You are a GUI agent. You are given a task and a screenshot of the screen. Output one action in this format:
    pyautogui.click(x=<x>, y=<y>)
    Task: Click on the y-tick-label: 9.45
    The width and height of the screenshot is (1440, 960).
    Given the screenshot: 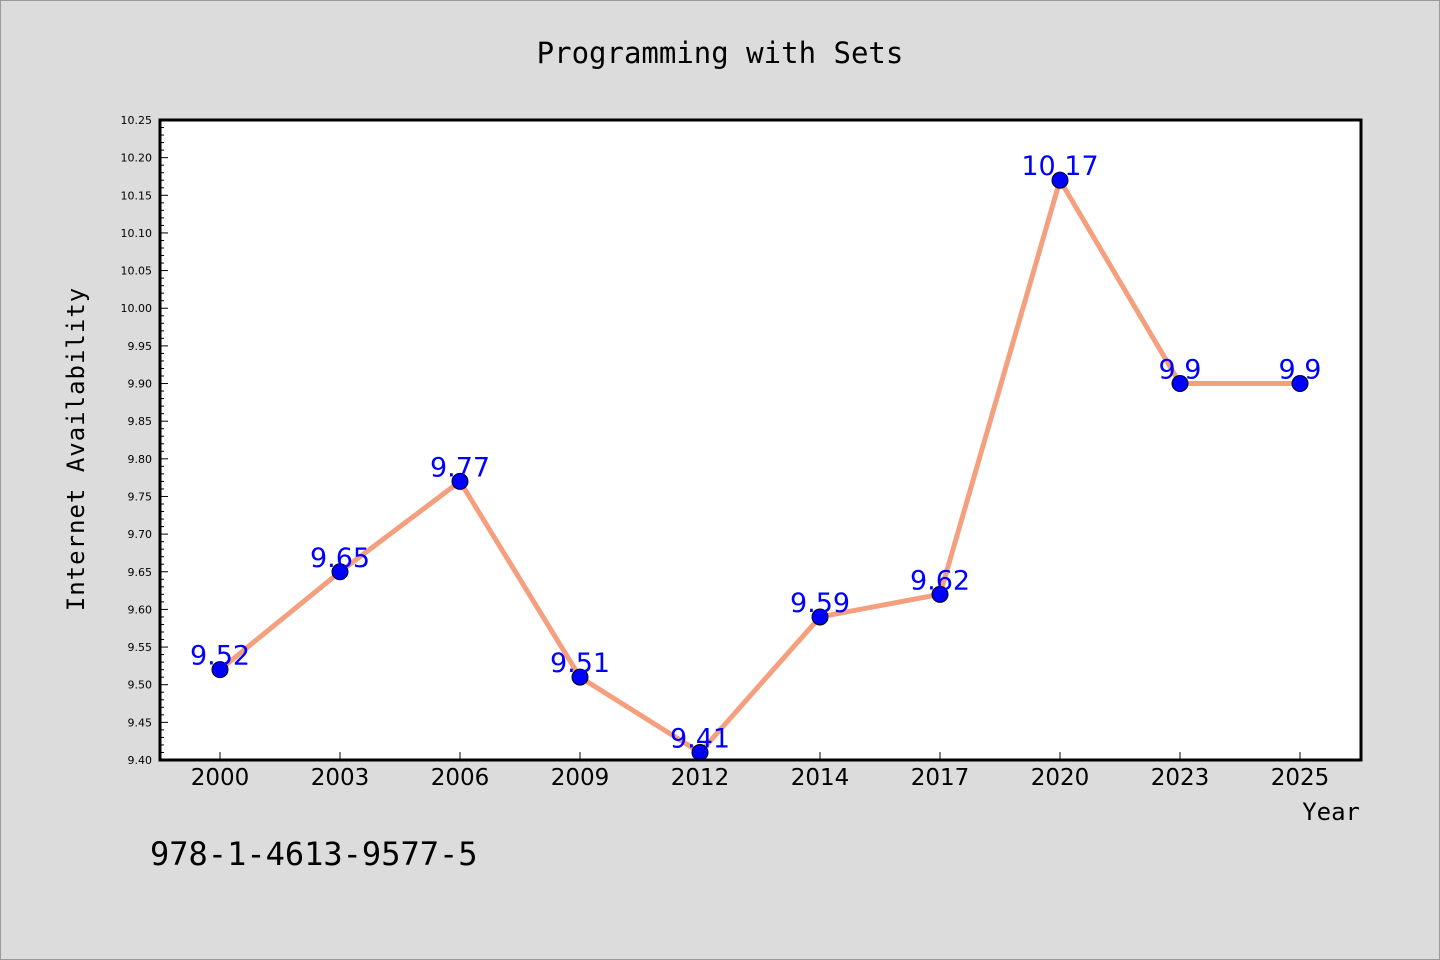 What is the action you would take?
    pyautogui.click(x=140, y=722)
    